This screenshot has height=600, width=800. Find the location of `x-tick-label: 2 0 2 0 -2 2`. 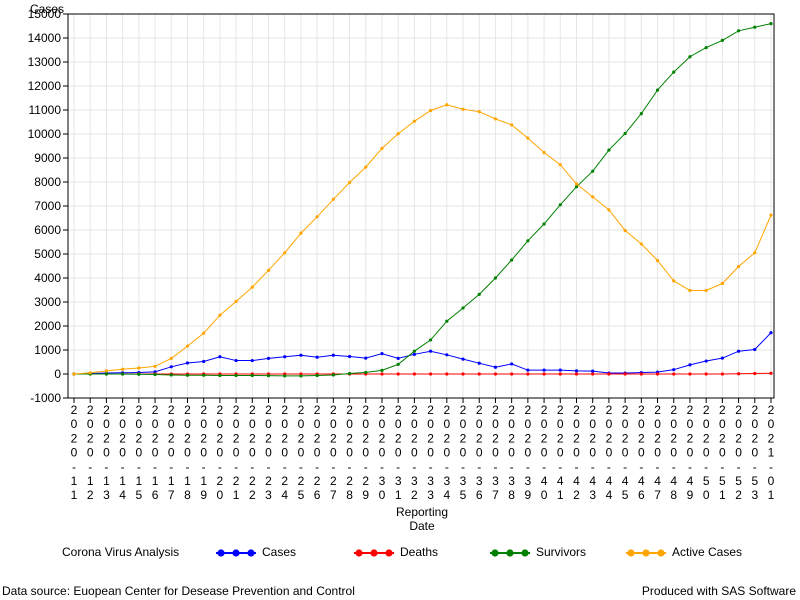

x-tick-label: 2 0 2 0 -2 2 is located at coordinates (252, 452).